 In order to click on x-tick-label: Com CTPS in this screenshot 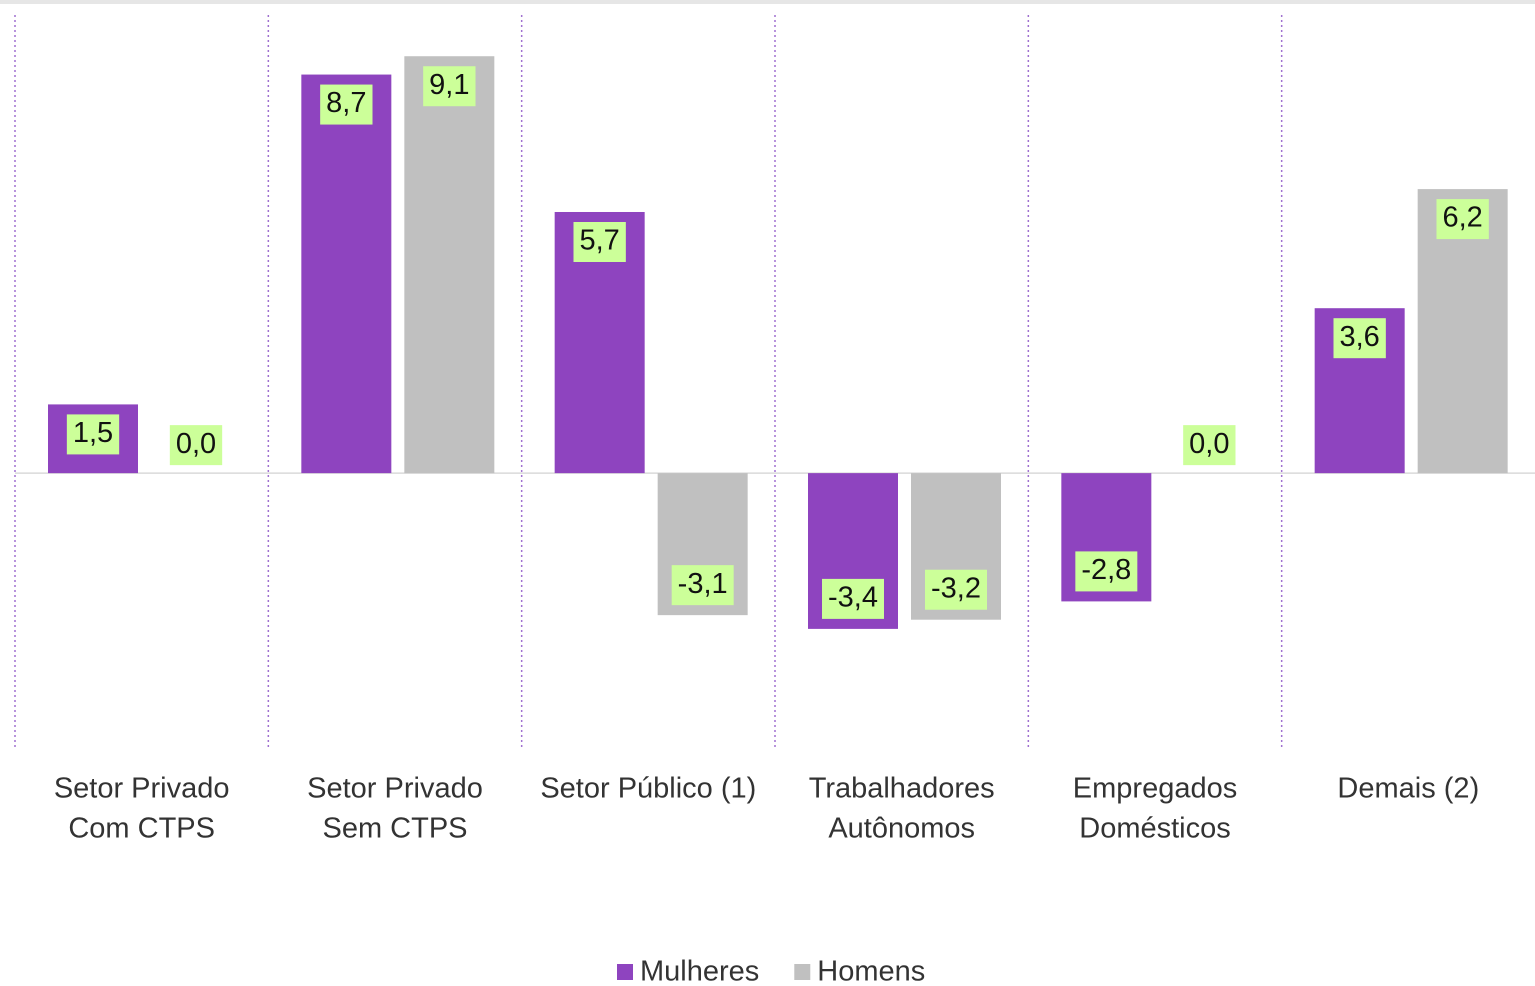, I will do `click(141, 829)`.